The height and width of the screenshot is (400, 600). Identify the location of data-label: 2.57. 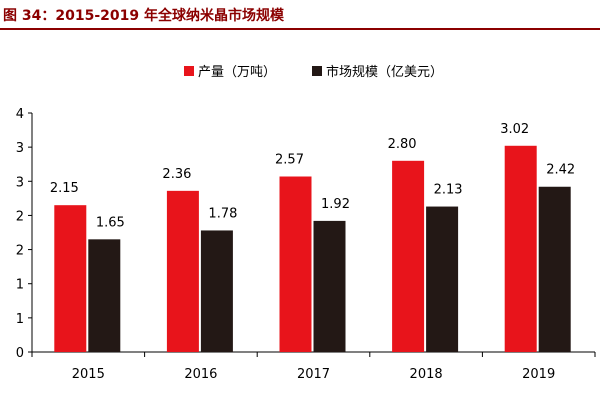
(289, 160).